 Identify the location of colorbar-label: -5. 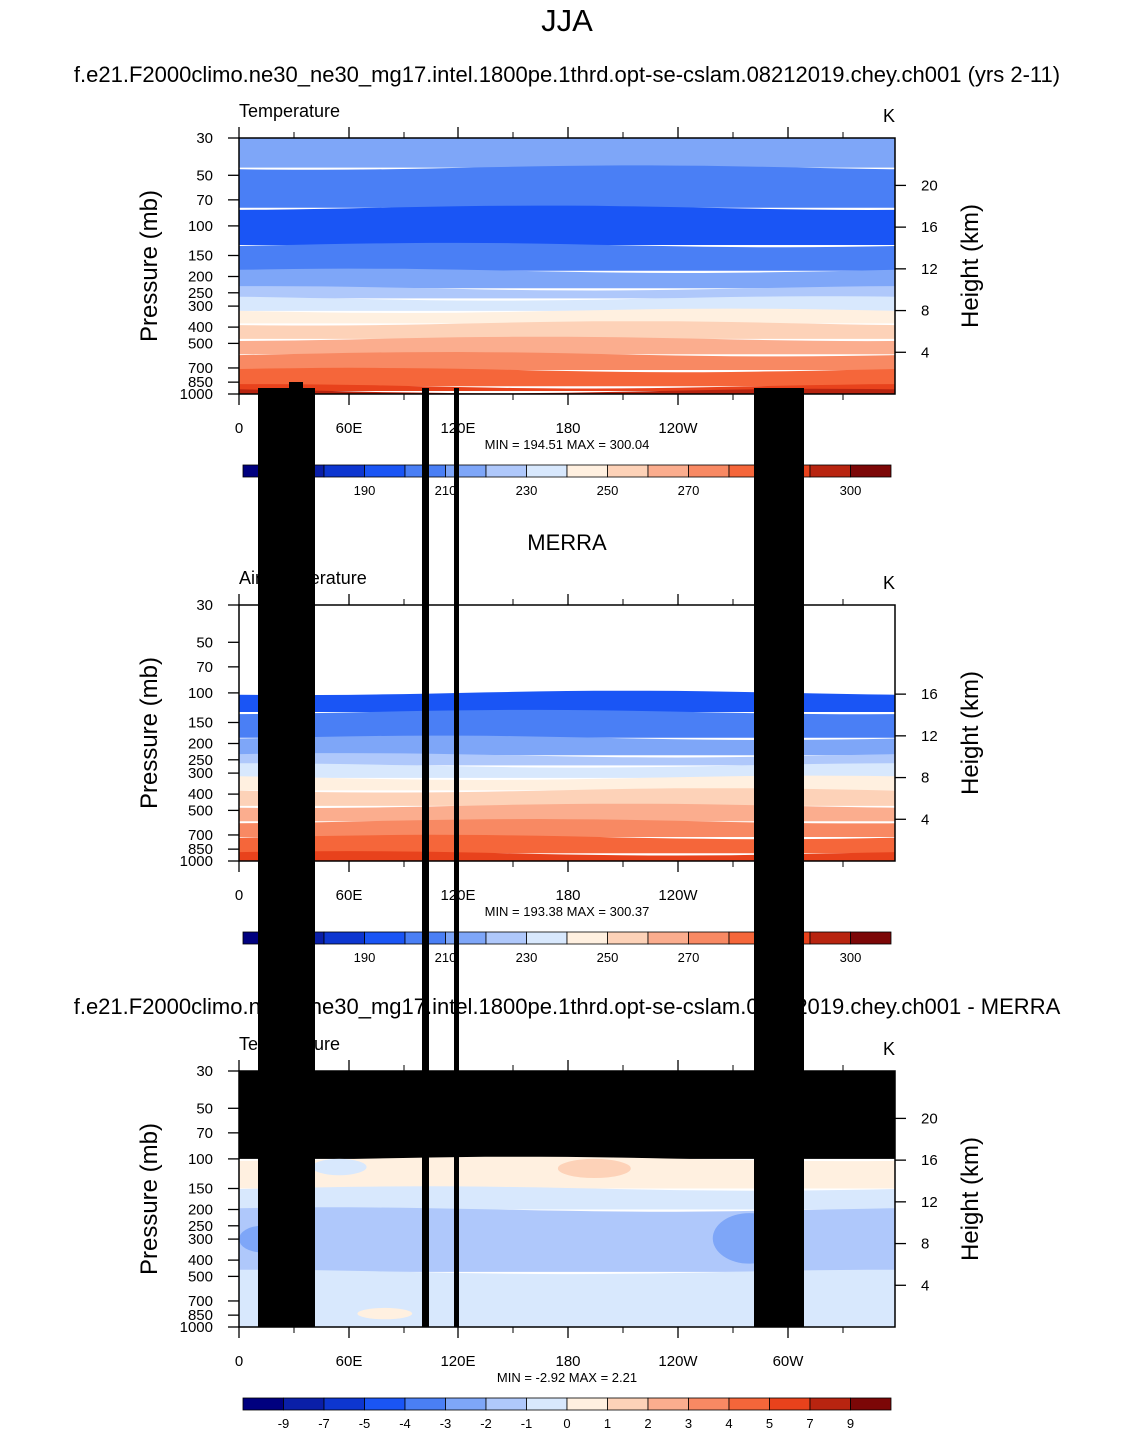
(365, 1423).